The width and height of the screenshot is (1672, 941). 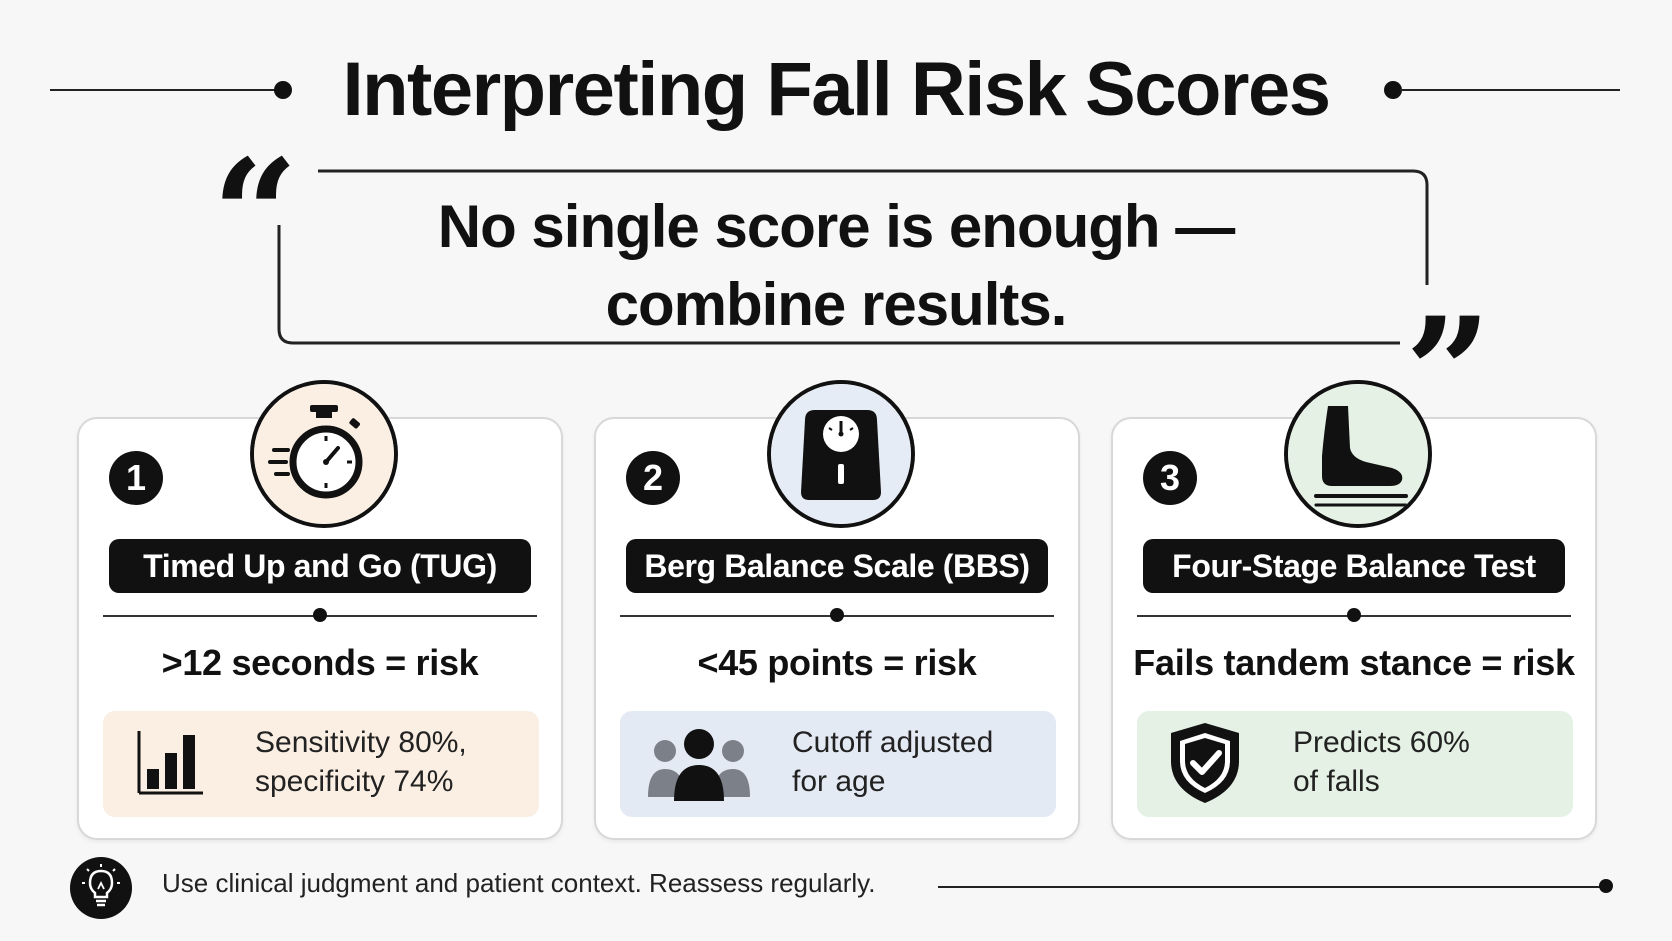 What do you see at coordinates (1354, 662) in the screenshot?
I see `risk-rule: Fails tandem stance = risk` at bounding box center [1354, 662].